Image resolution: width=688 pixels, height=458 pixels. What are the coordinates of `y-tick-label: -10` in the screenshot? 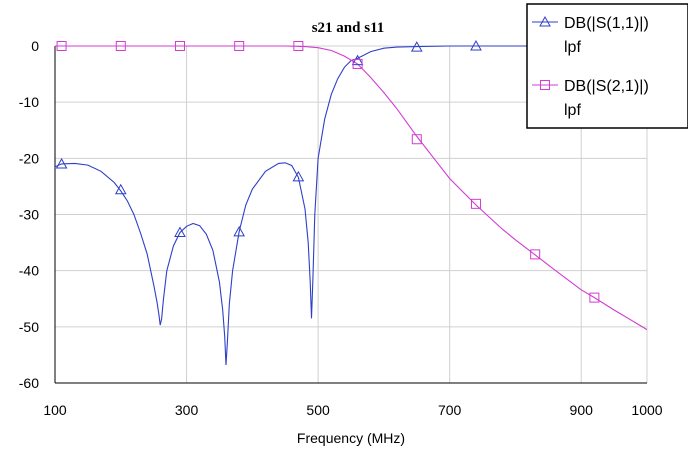 It's located at (29, 102).